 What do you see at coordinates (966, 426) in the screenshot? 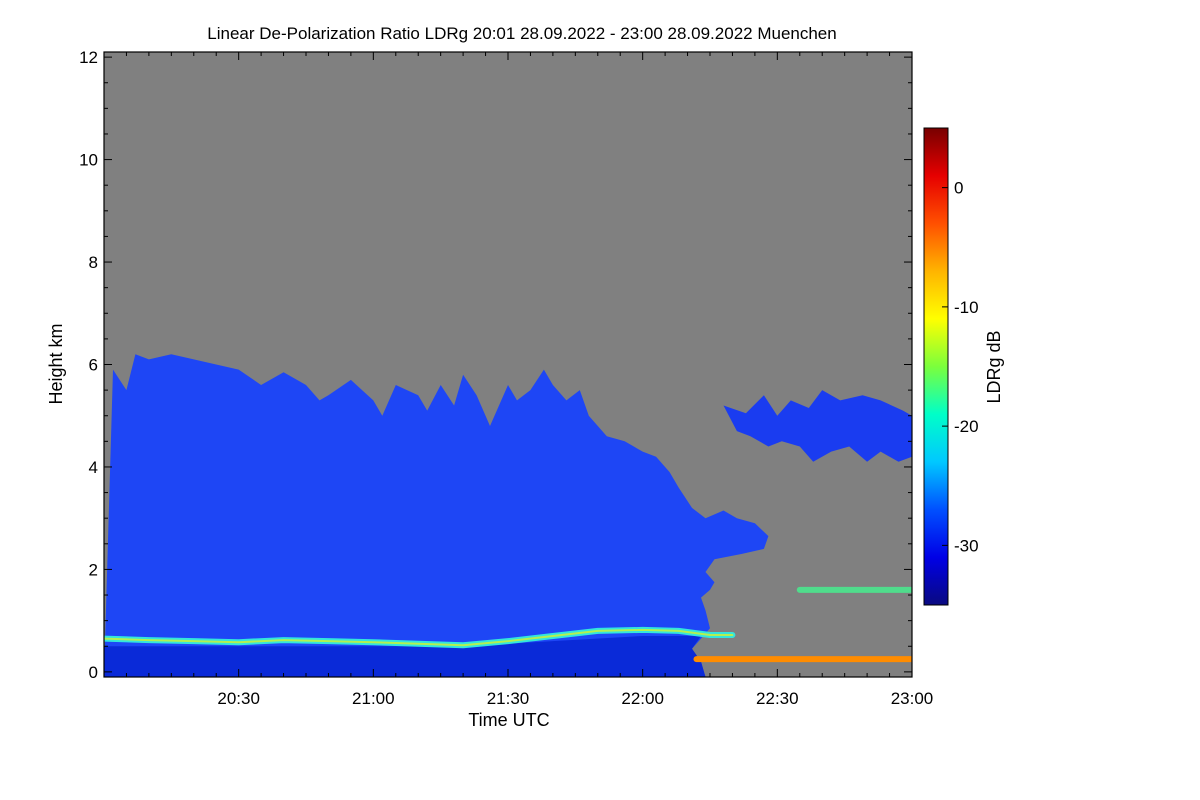
I see `colorbar-tick-label: -20` at bounding box center [966, 426].